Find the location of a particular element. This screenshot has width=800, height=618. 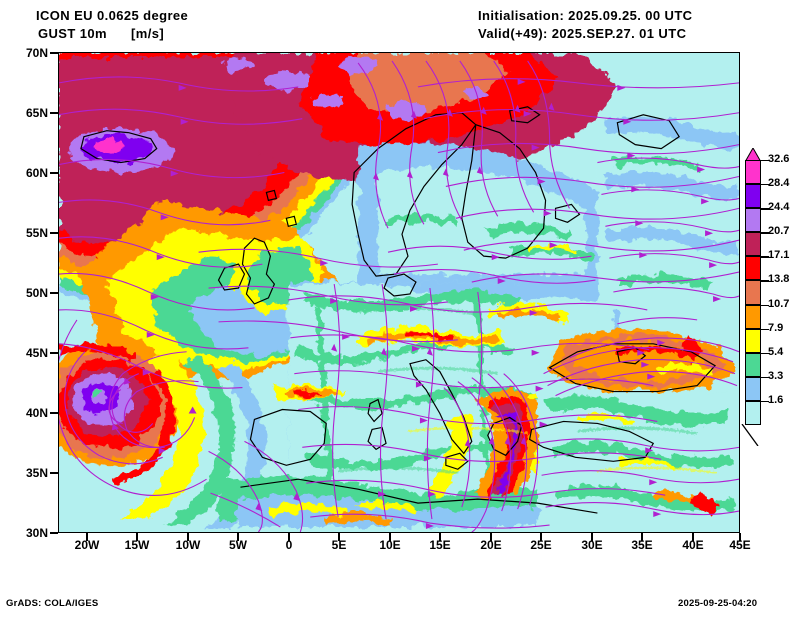

x-axis-label: 5W is located at coordinates (238, 545).